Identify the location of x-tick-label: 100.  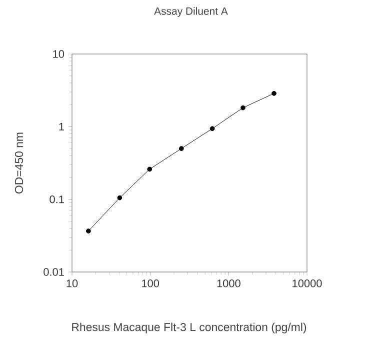
(151, 284).